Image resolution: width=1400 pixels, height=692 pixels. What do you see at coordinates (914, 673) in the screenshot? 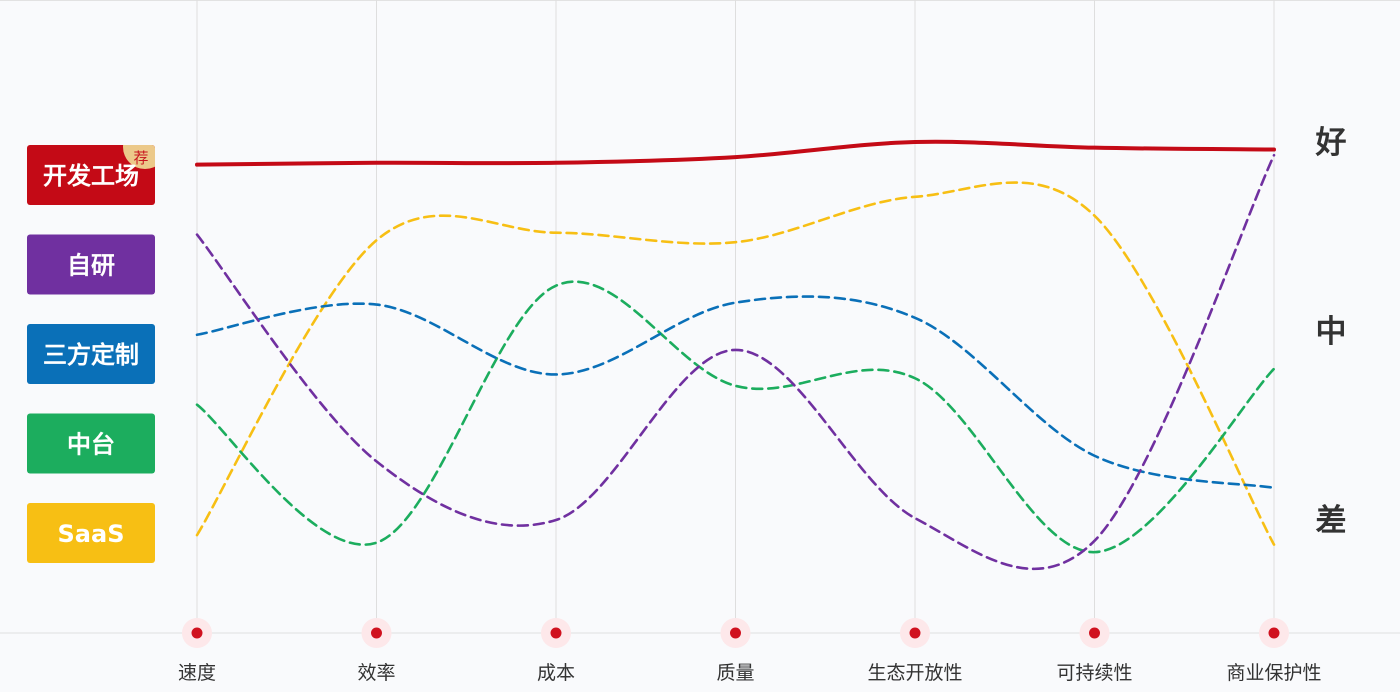
I see `x-tick-label: 生态开放性` at bounding box center [914, 673].